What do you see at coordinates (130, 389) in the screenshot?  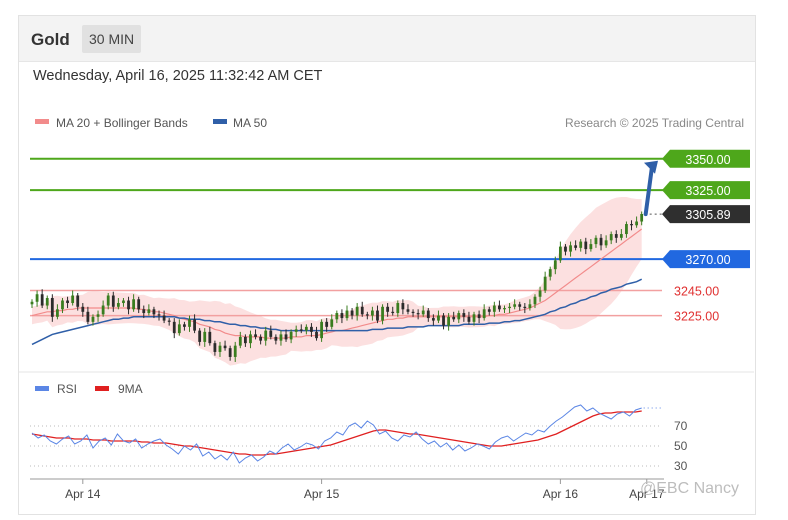 I see `legend-label-9ma: 9MA` at bounding box center [130, 389].